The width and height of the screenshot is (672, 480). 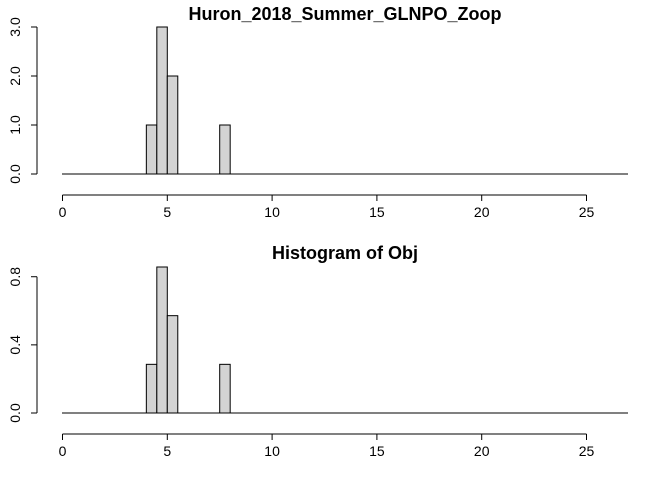 I want to click on chart-title: Histogram of Obj, so click(x=345, y=253).